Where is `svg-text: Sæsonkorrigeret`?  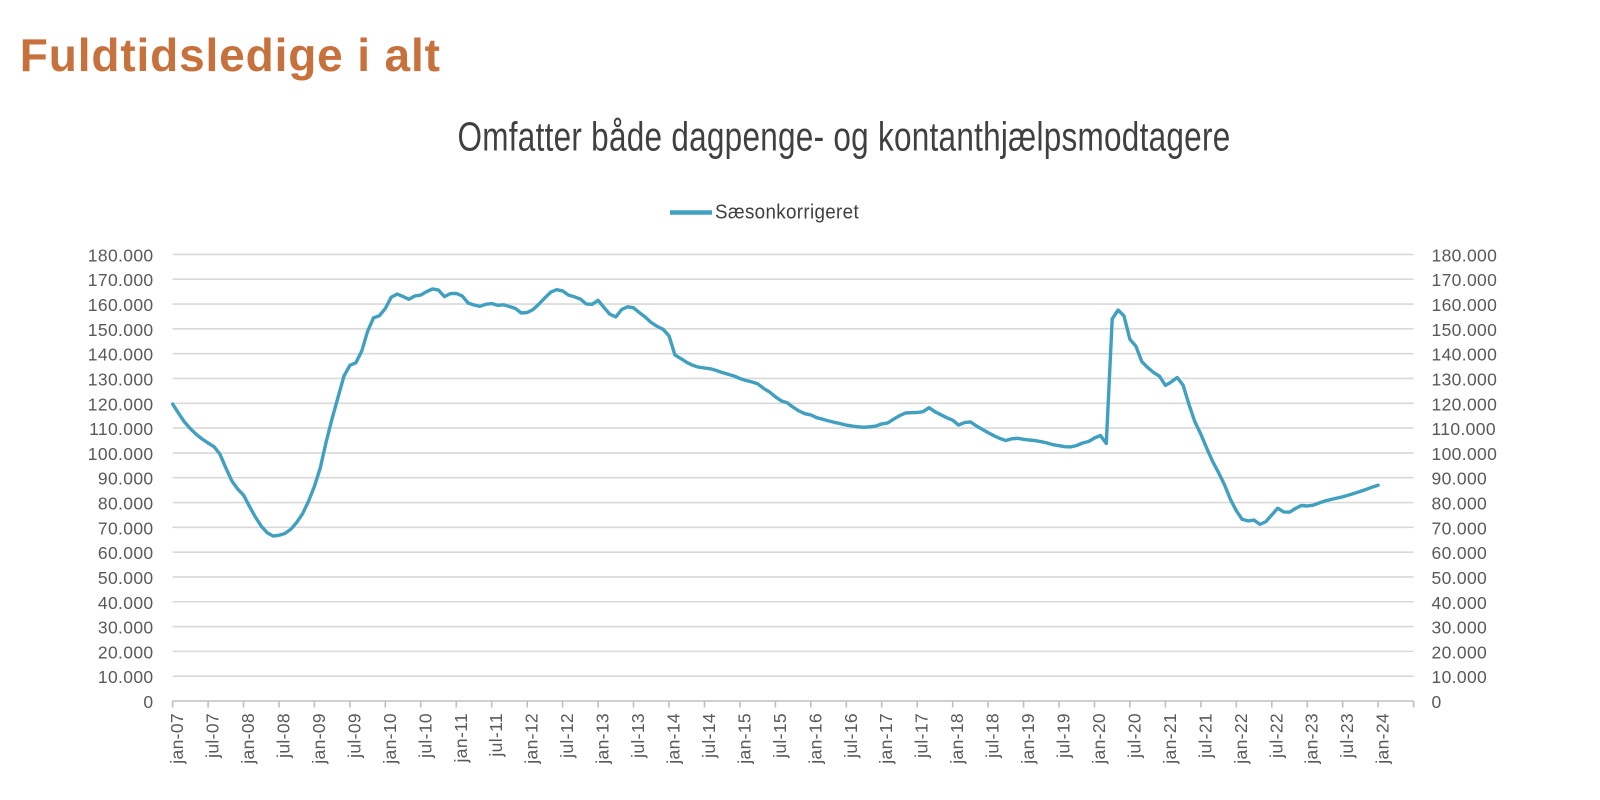
svg-text: Sæsonkorrigeret is located at coordinates (787, 212).